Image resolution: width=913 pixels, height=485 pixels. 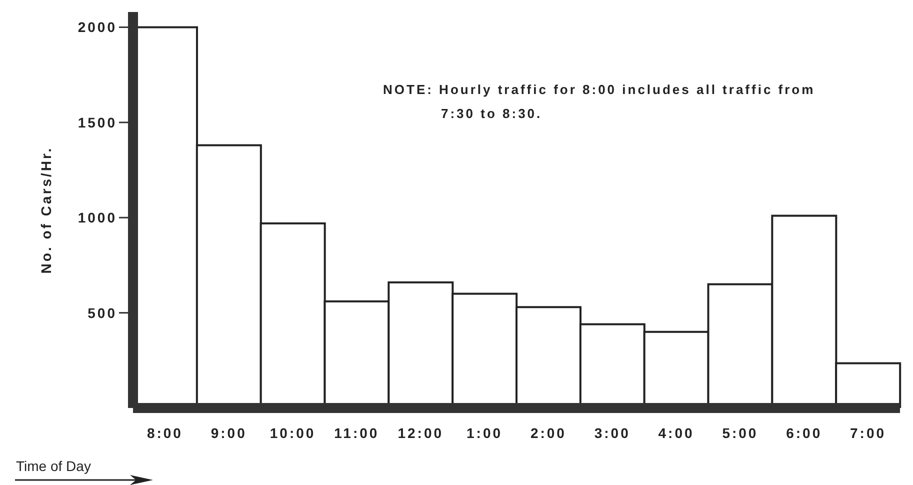 What do you see at coordinates (97, 27) in the screenshot?
I see `y-tick-label: 2000` at bounding box center [97, 27].